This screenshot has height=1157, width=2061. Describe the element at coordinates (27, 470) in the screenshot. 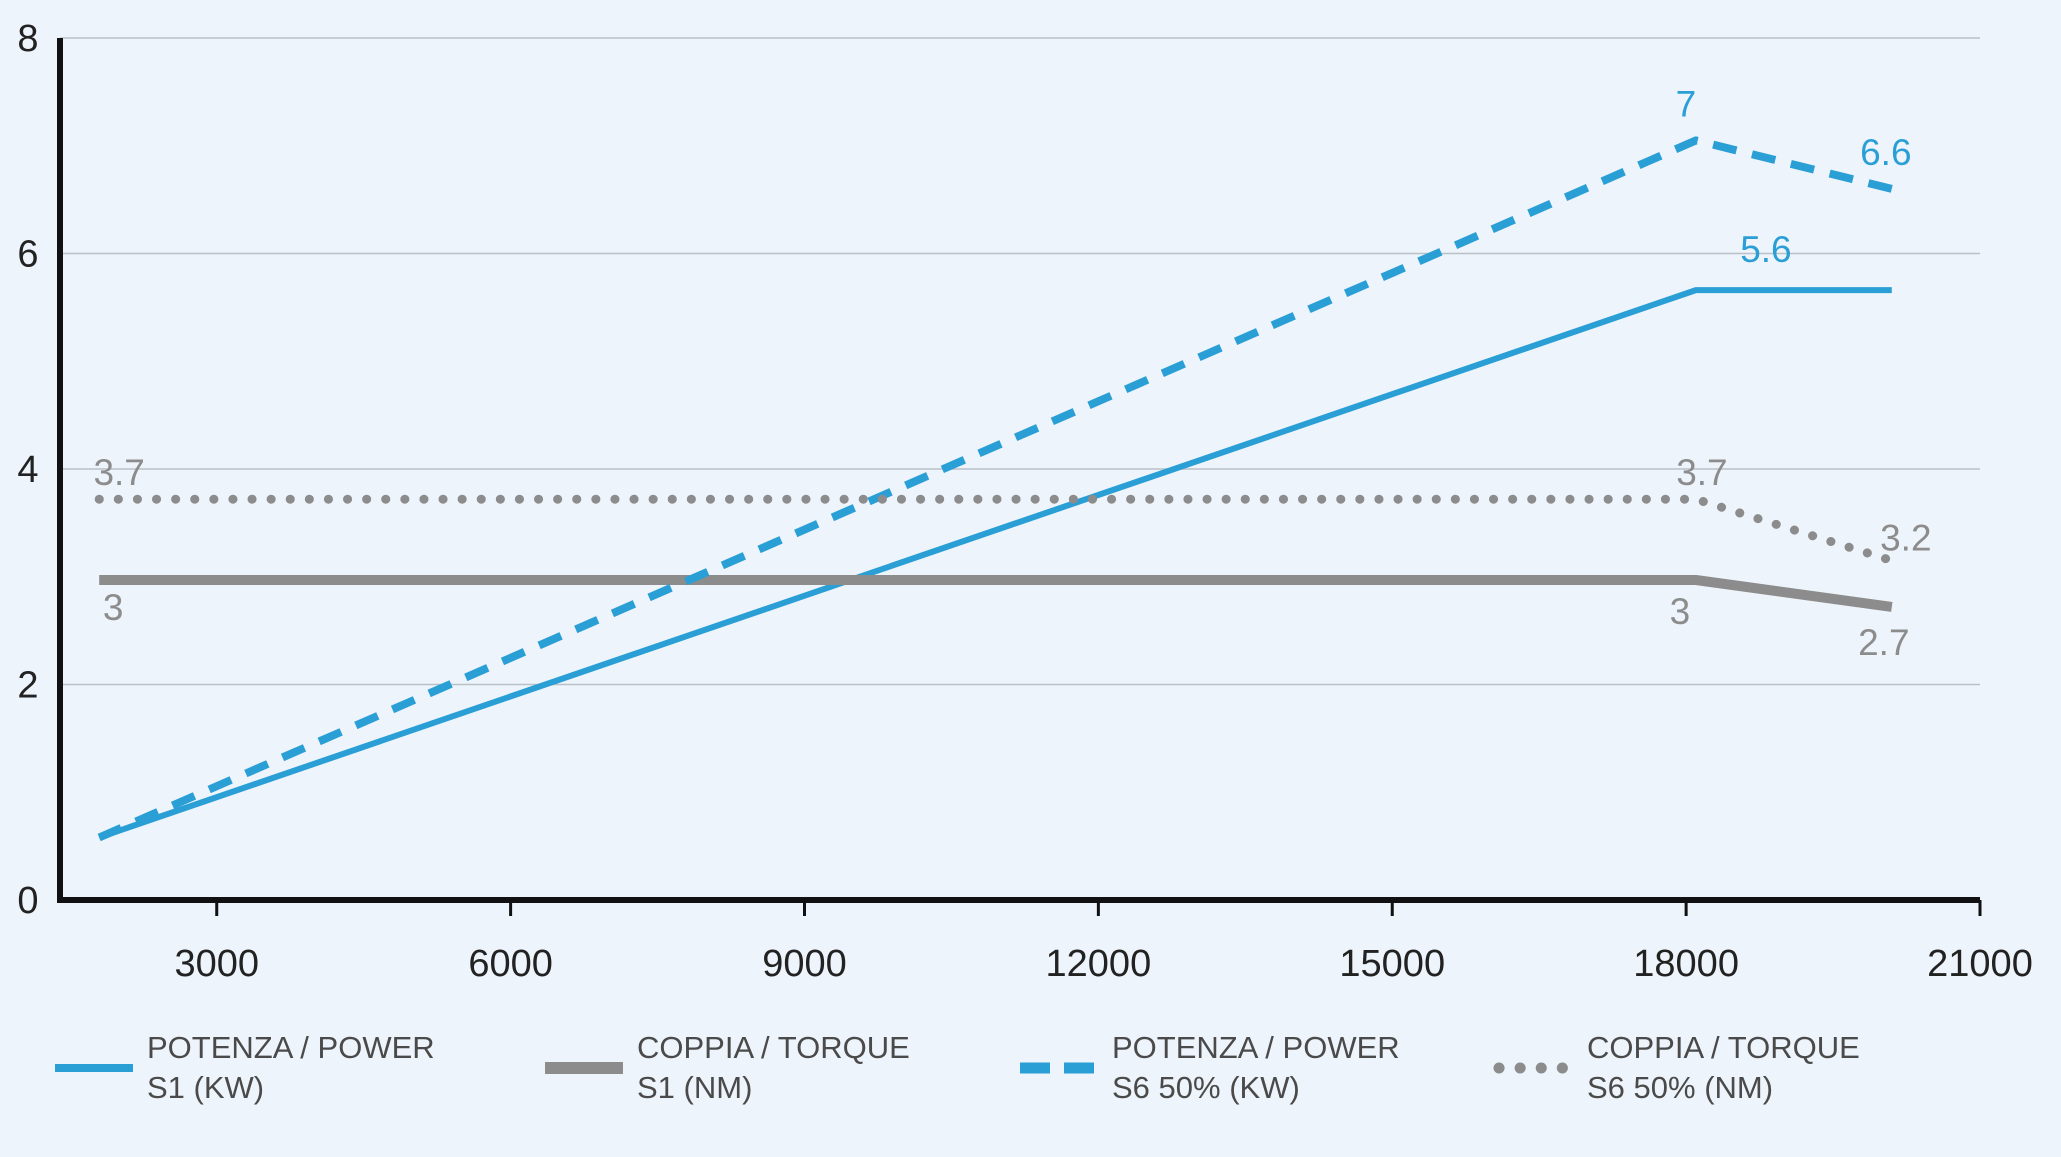

I see `y-tick-label: 4` at that location.